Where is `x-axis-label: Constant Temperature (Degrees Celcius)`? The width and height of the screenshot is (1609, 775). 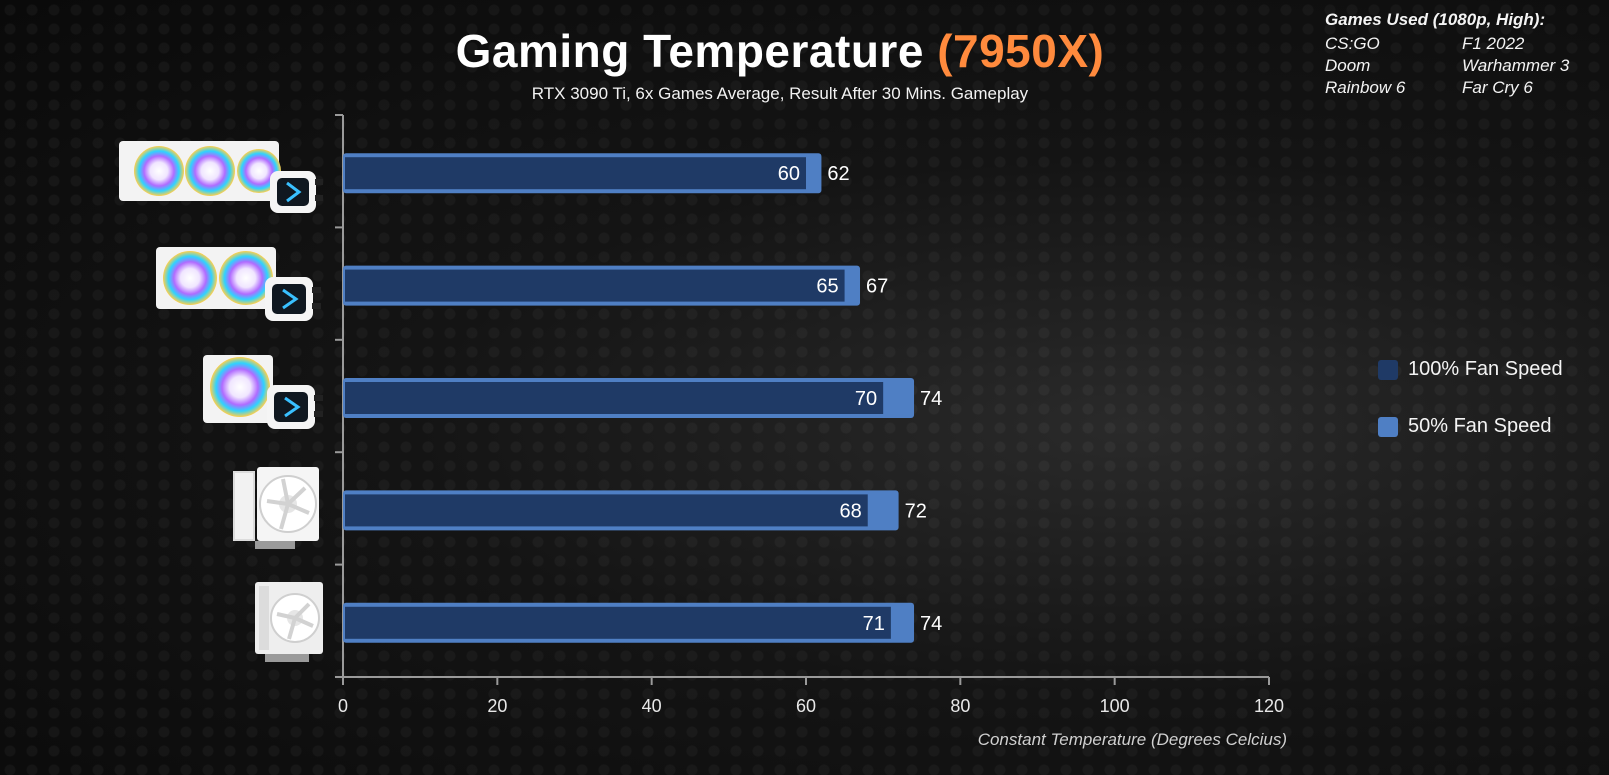
x-axis-label: Constant Temperature (Degrees Celcius) is located at coordinates (1132, 739).